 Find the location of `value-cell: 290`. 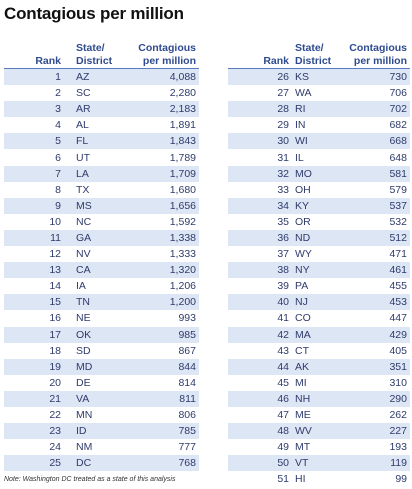

value-cell: 290 is located at coordinates (377, 398).